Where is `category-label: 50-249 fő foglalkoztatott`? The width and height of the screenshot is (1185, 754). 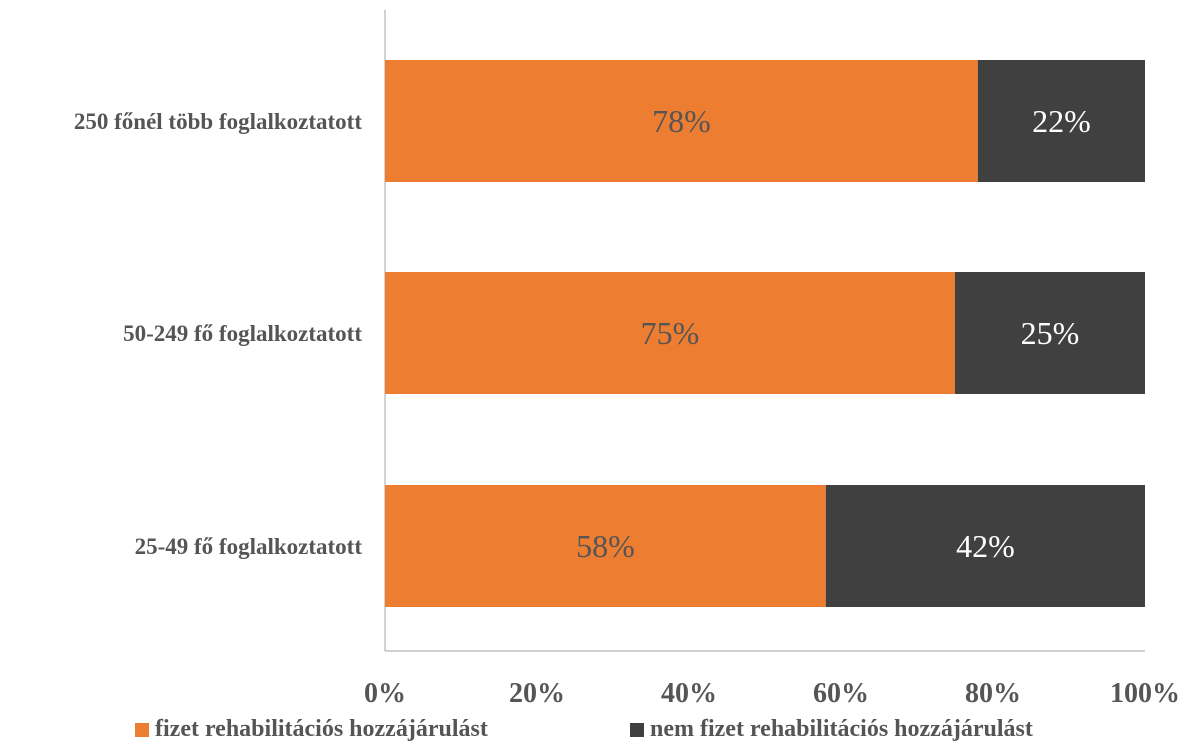 category-label: 50-249 fő foglalkoztatott is located at coordinates (242, 333).